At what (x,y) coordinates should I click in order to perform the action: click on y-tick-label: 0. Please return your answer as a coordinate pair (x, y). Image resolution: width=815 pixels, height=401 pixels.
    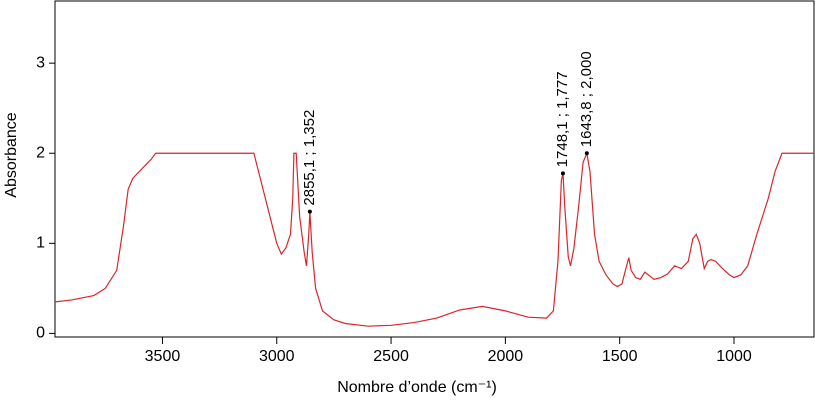
    Looking at the image, I should click on (40, 333).